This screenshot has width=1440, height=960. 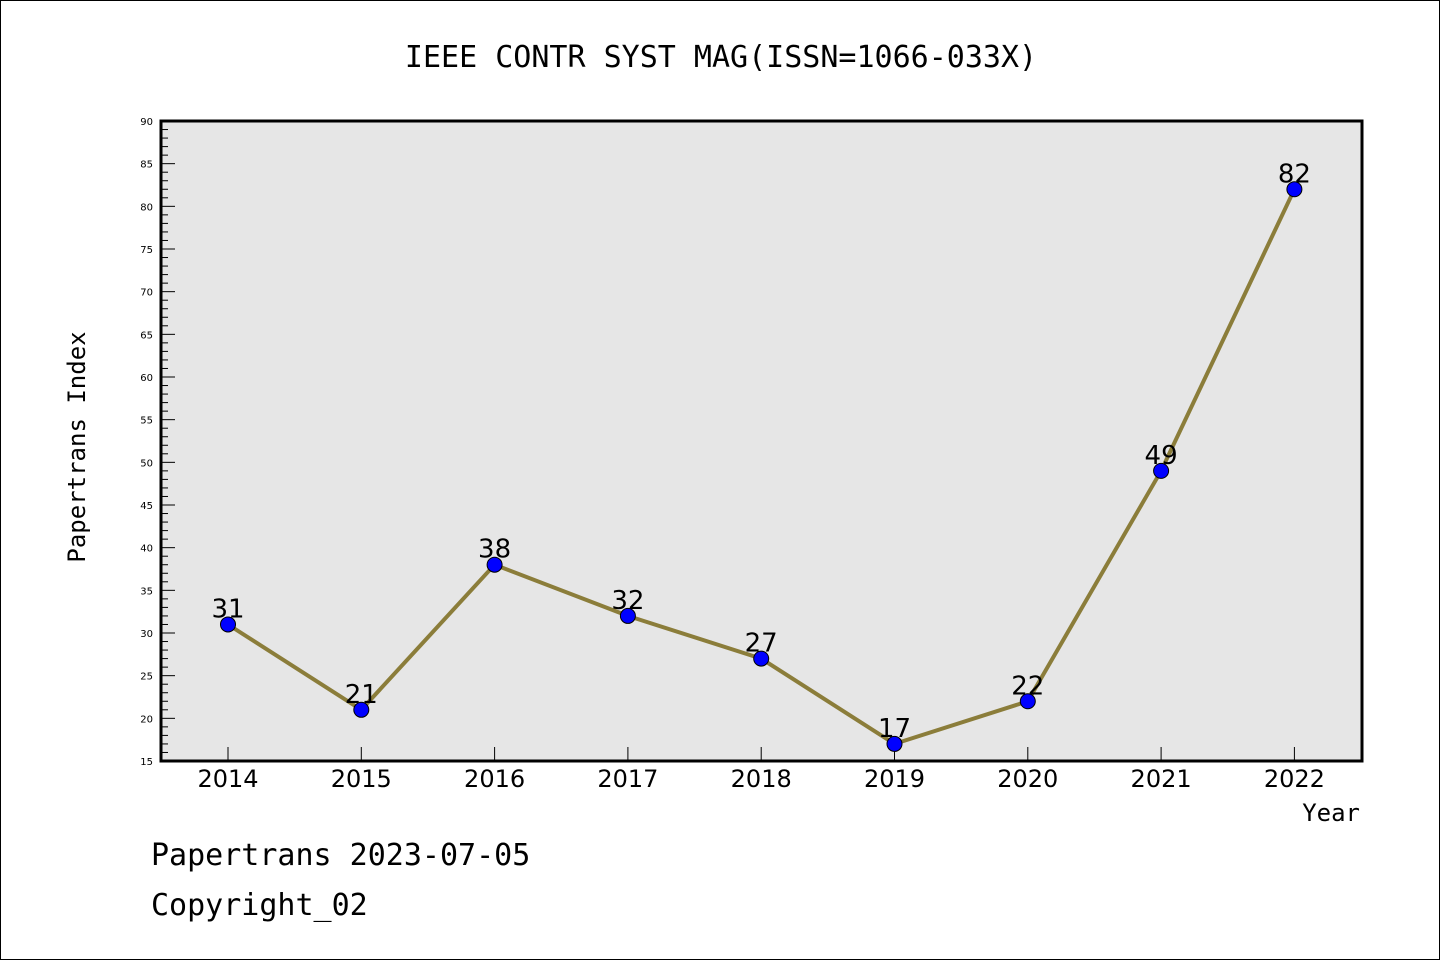 I want to click on y-tick-label: 60, so click(x=146, y=378).